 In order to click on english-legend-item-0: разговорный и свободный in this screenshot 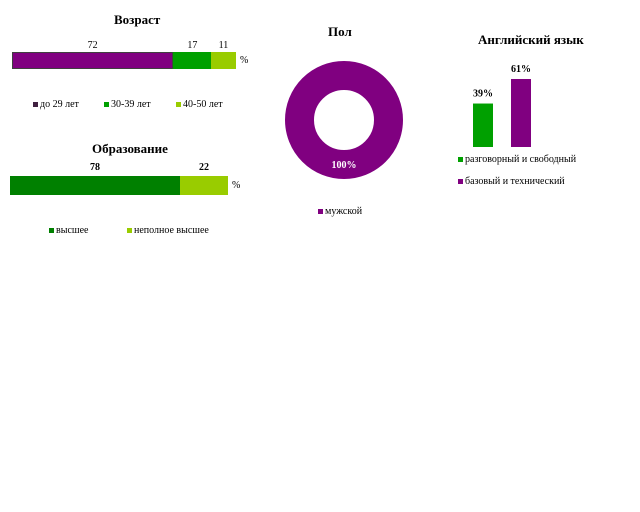, I will do `click(517, 159)`.